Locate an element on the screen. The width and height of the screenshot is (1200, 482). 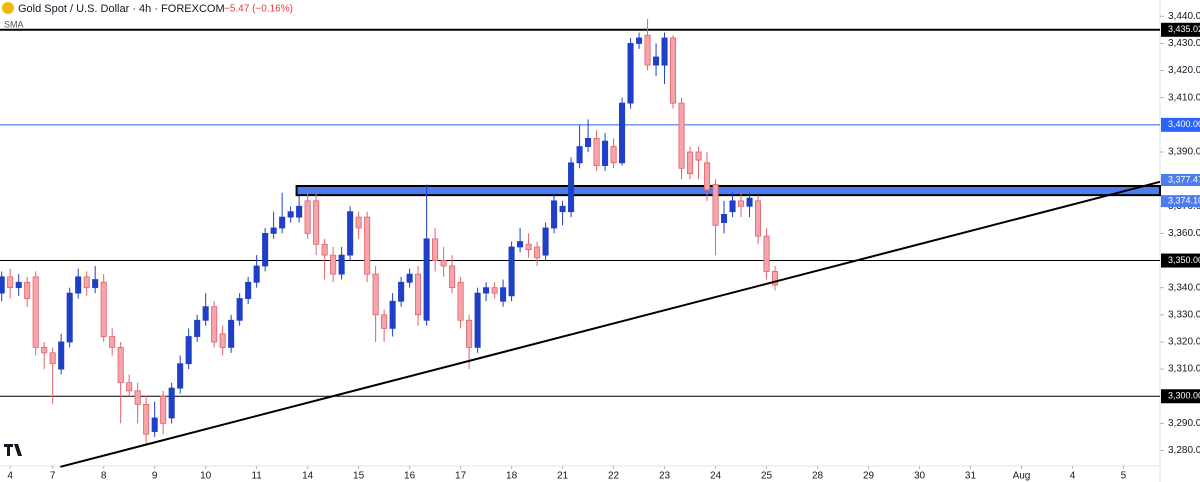
x-tick-label: Aug is located at coordinates (1022, 476).